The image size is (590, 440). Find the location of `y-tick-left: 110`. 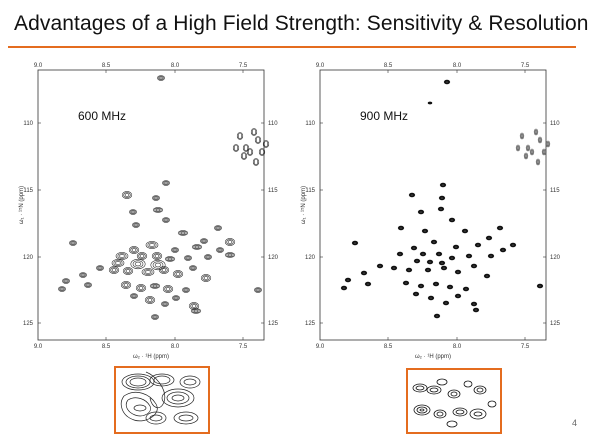

y-tick-left: 110 is located at coordinates (28, 124).